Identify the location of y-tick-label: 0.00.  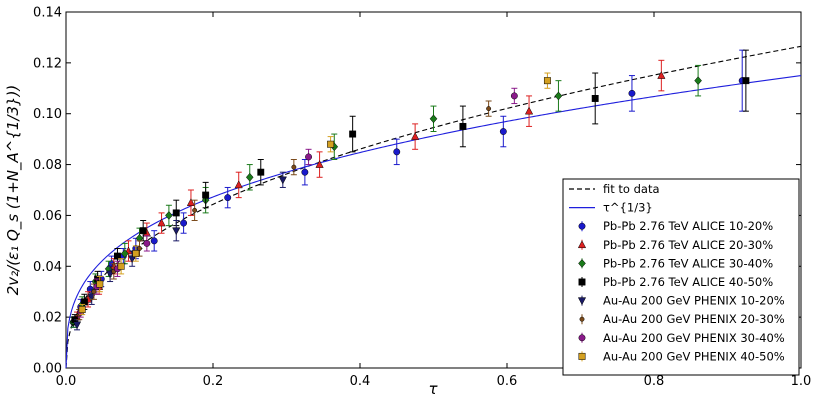
(47, 369).